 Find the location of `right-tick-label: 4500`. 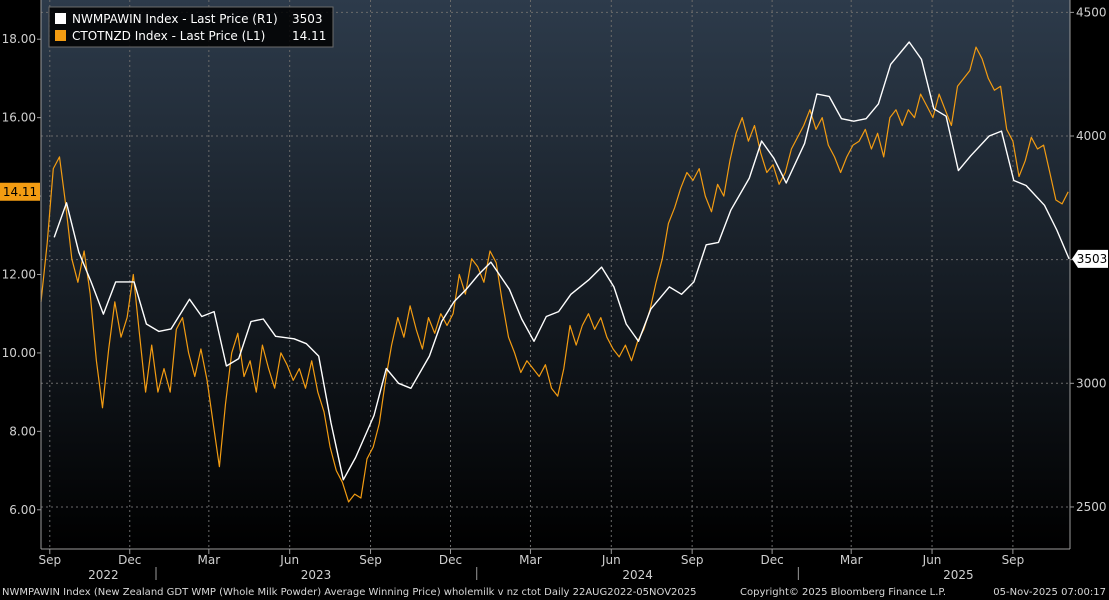

right-tick-label: 4500 is located at coordinates (1091, 12).